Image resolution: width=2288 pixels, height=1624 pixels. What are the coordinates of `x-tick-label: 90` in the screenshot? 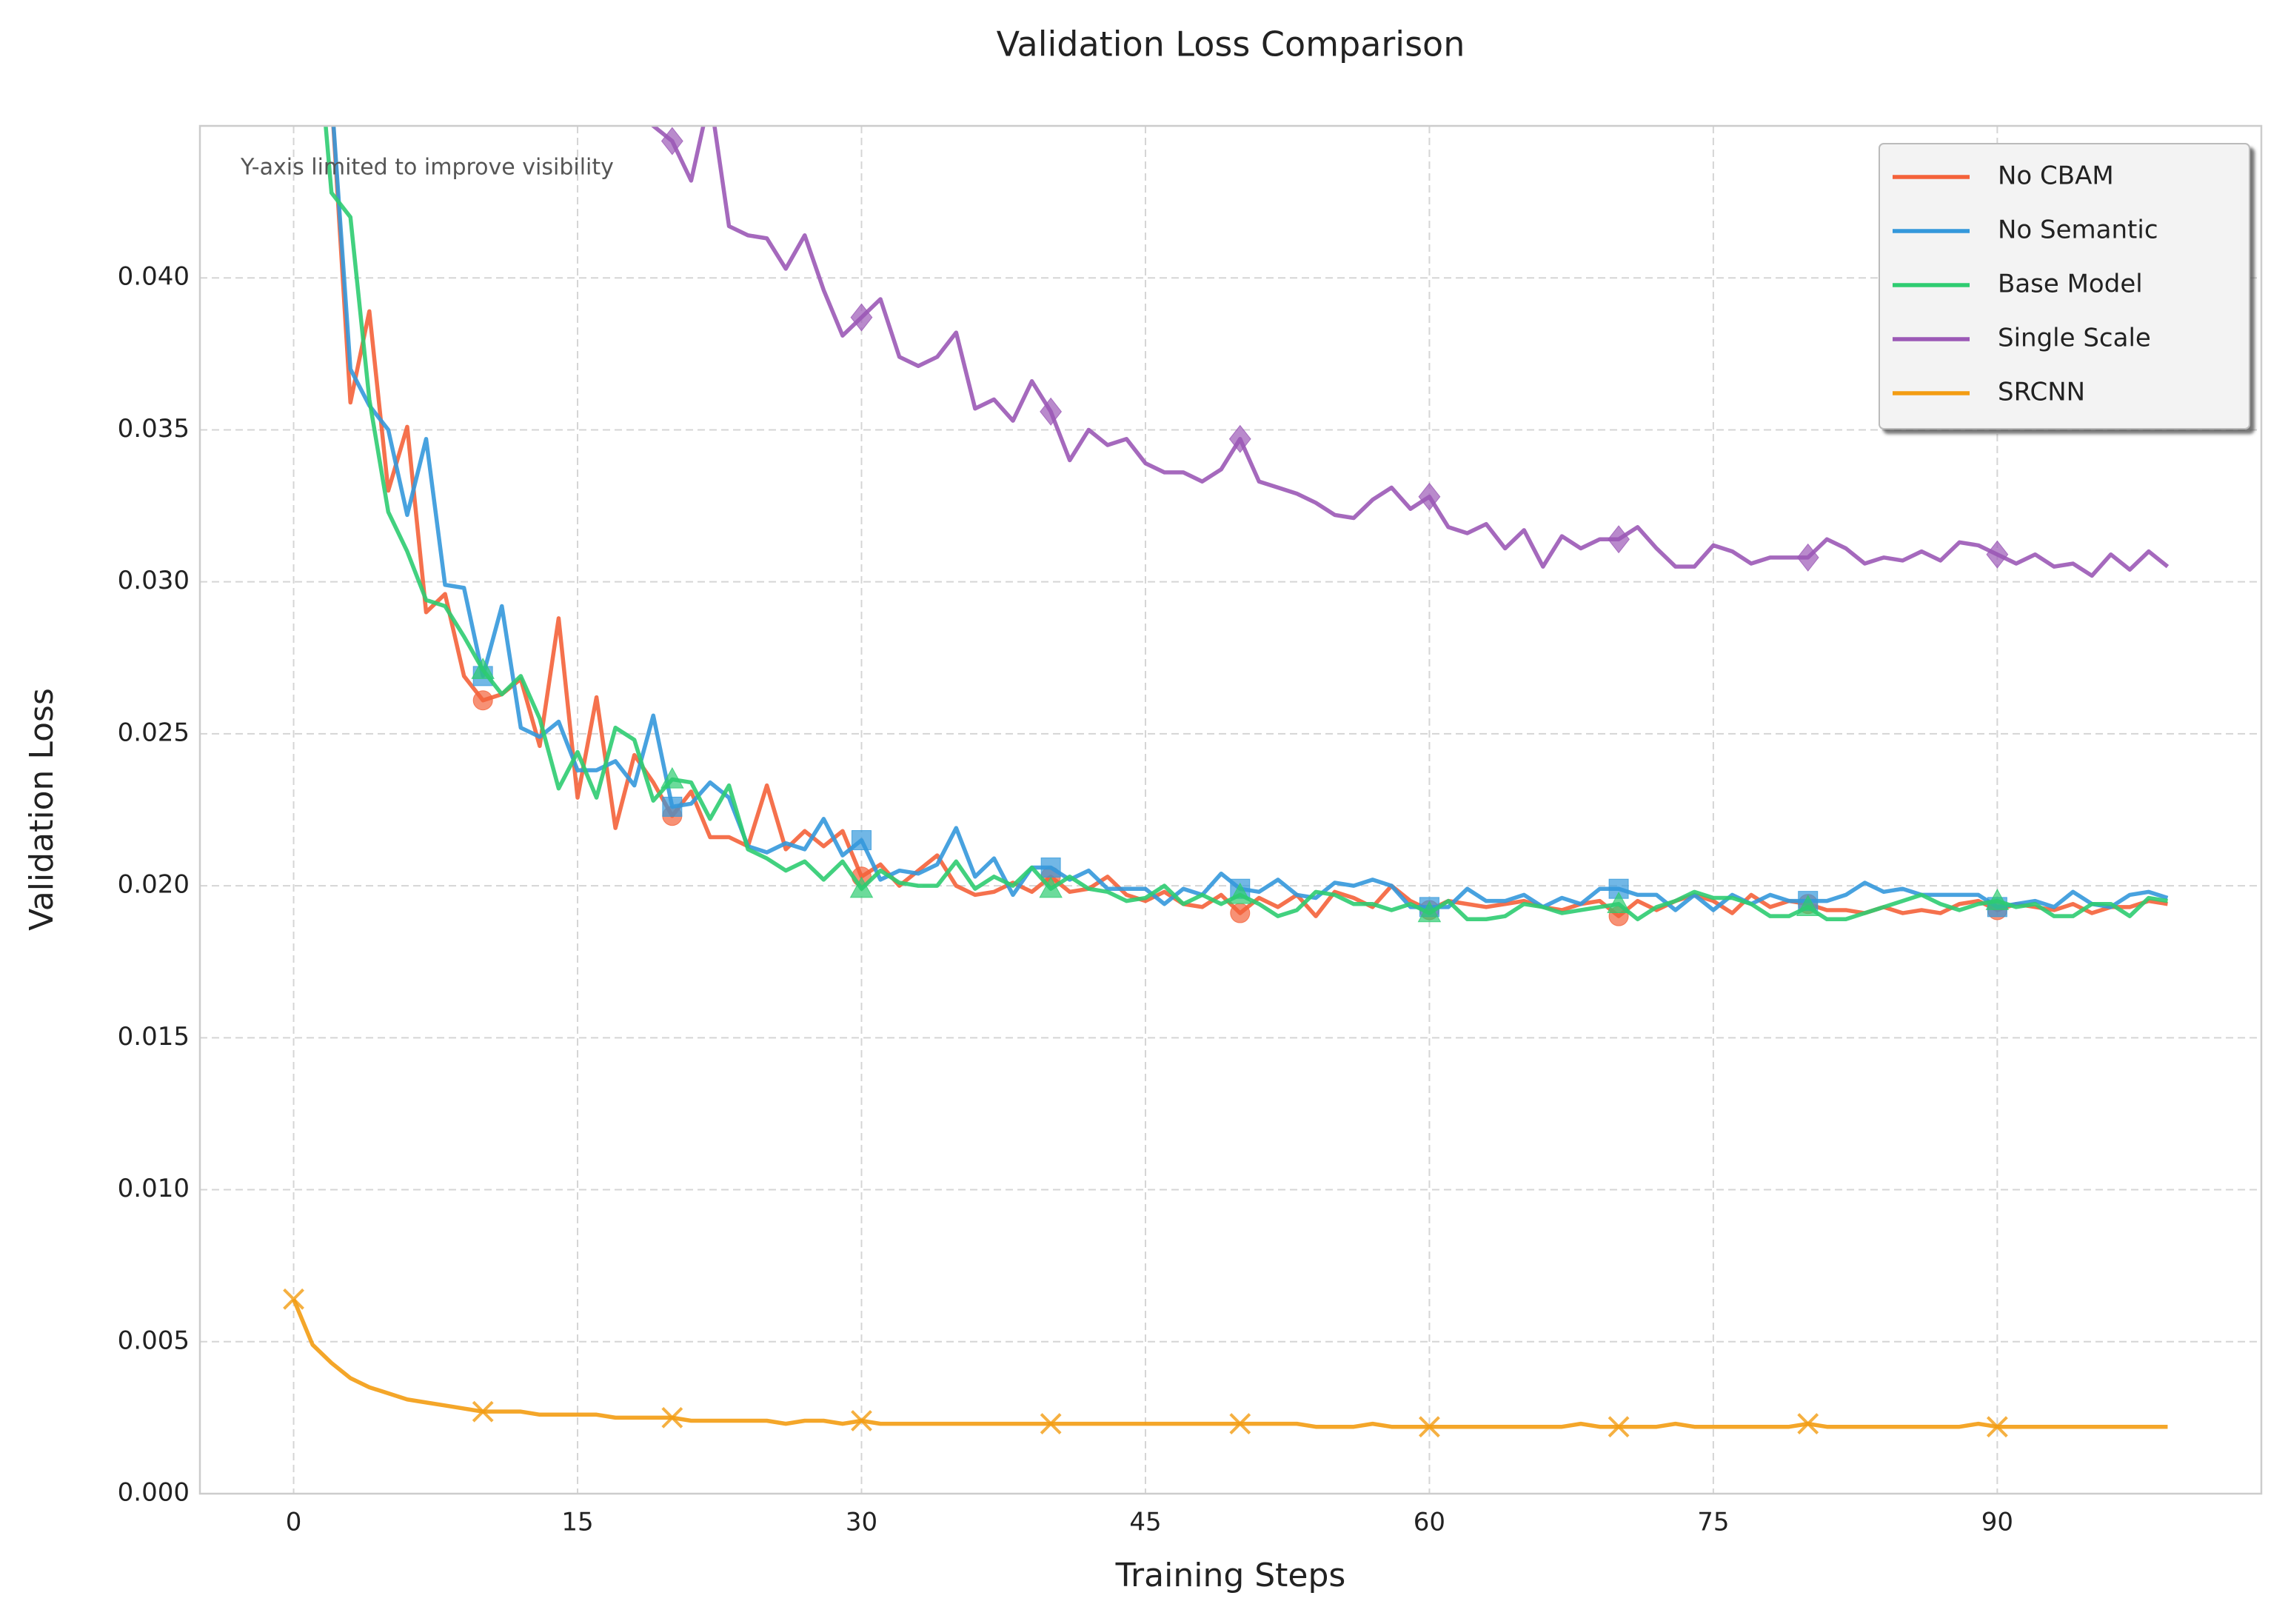 It's located at (1997, 1522).